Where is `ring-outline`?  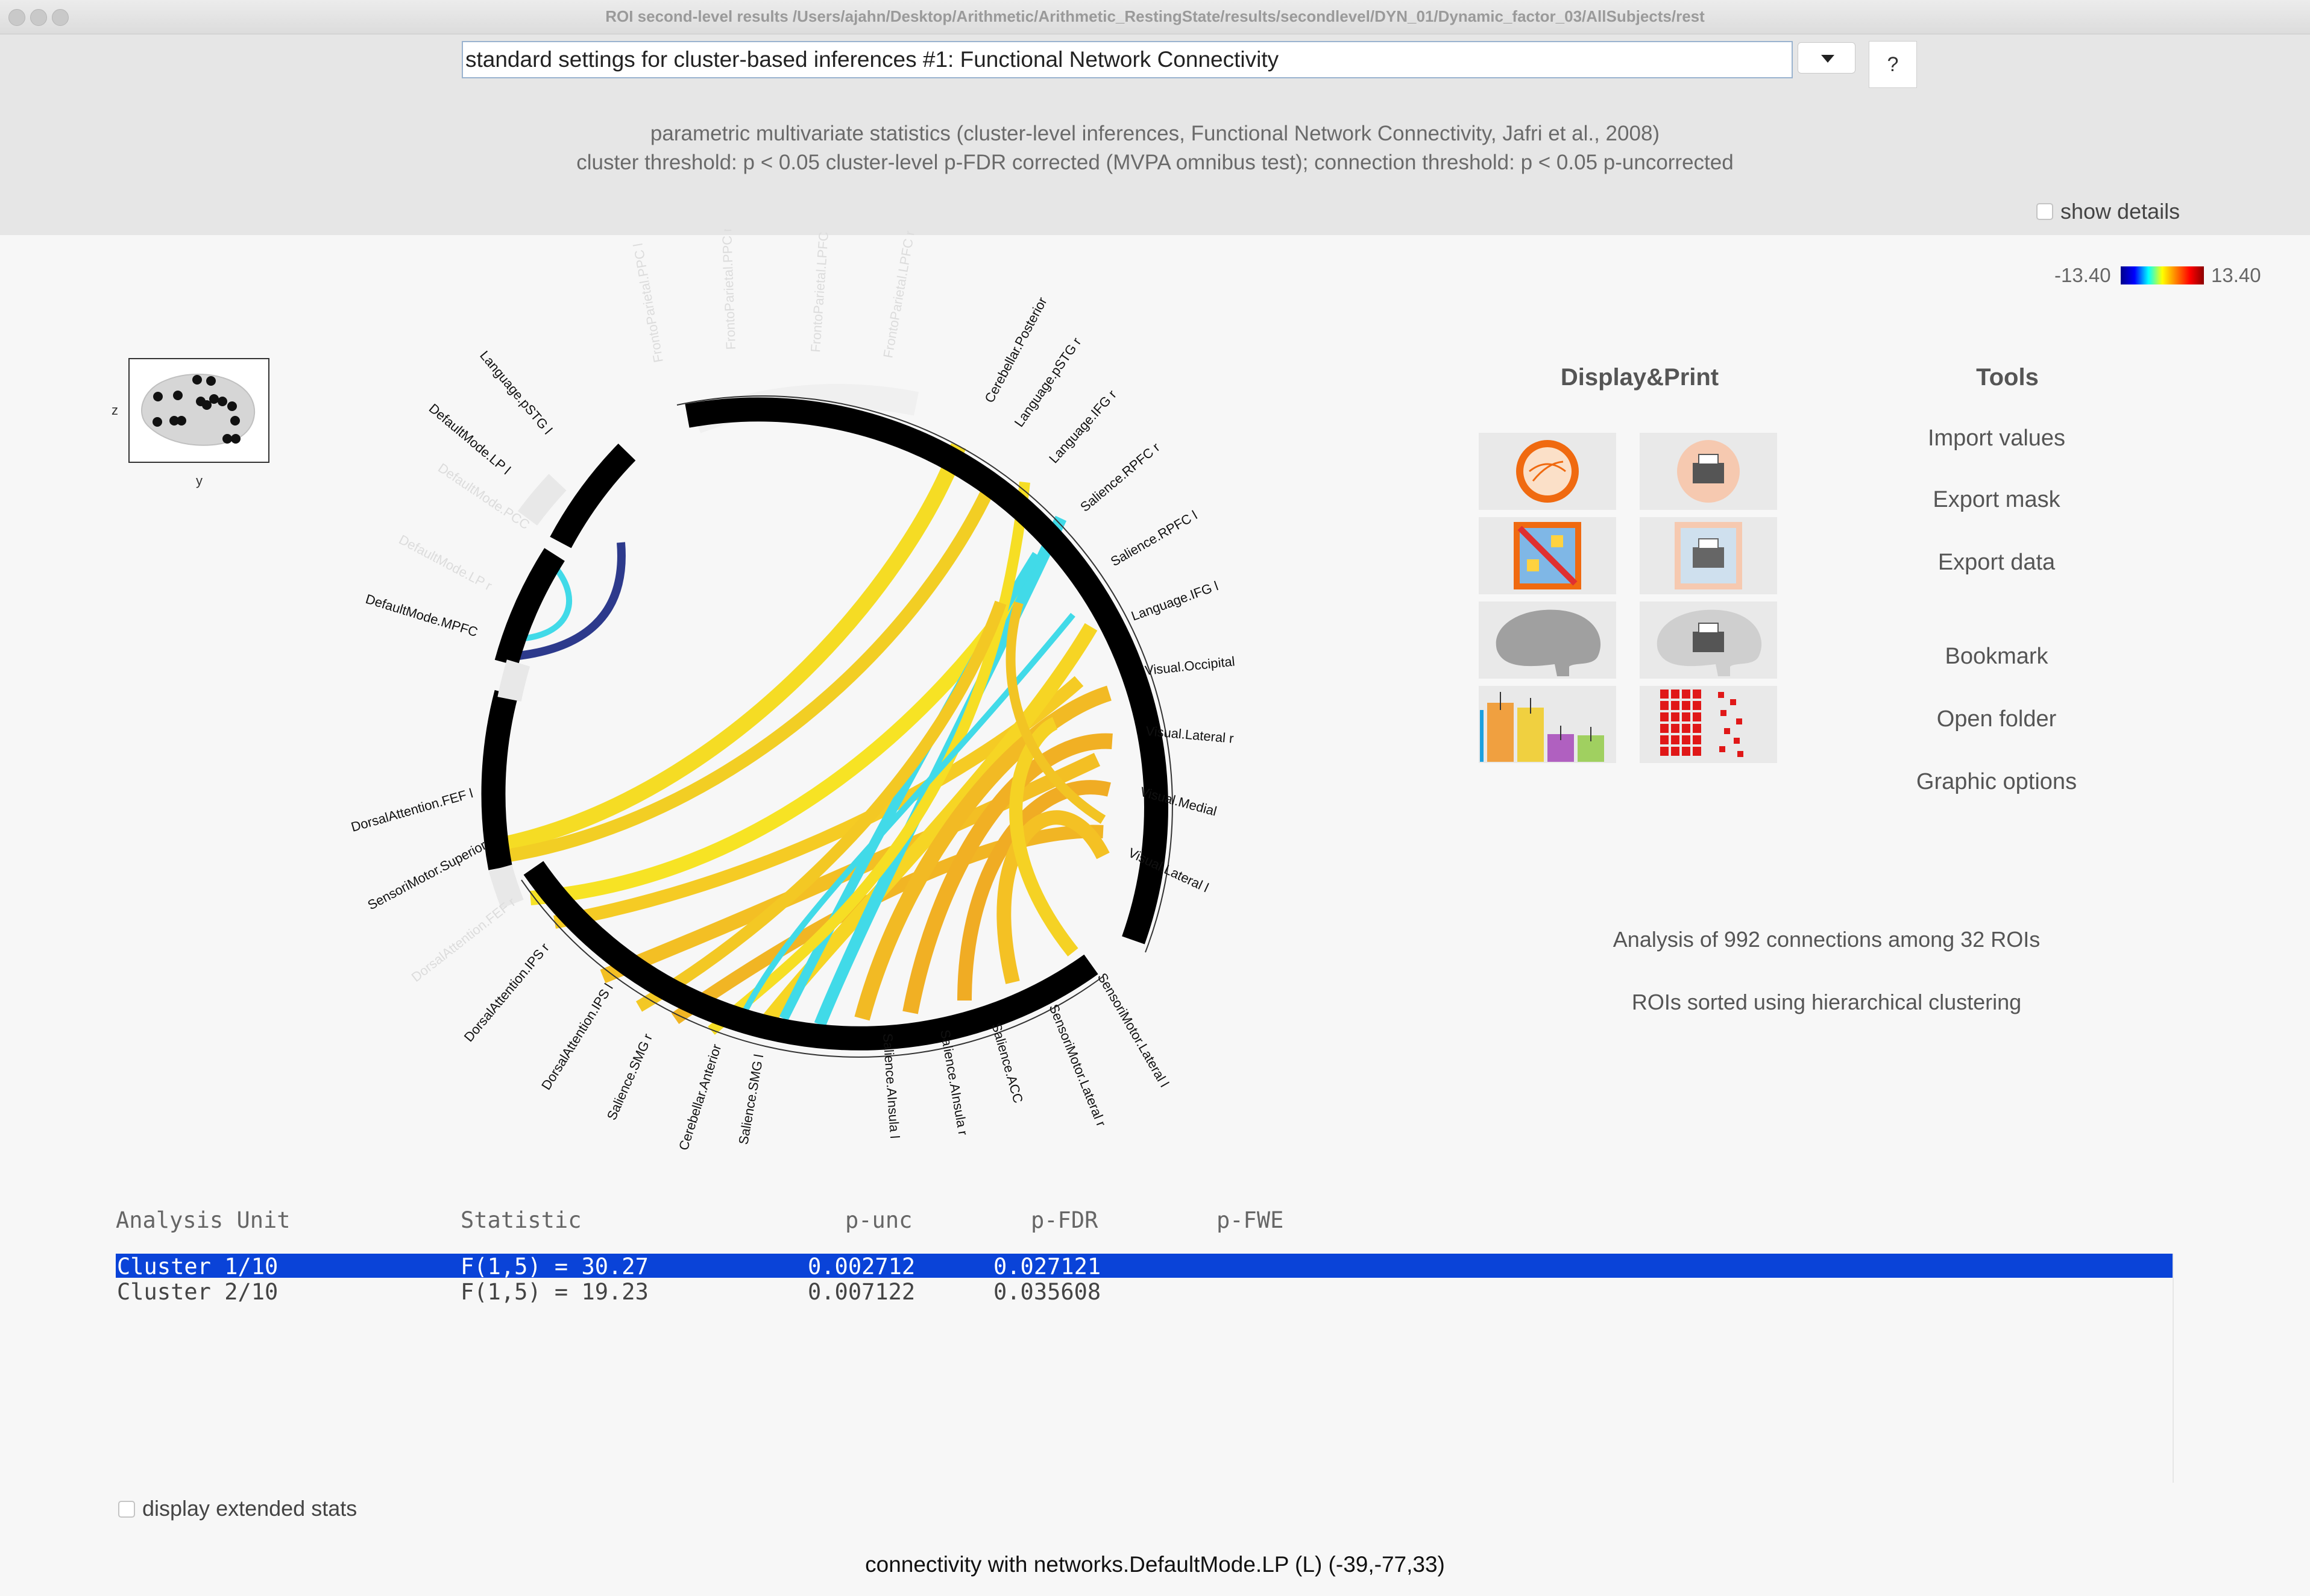 ring-outline is located at coordinates (847, 727).